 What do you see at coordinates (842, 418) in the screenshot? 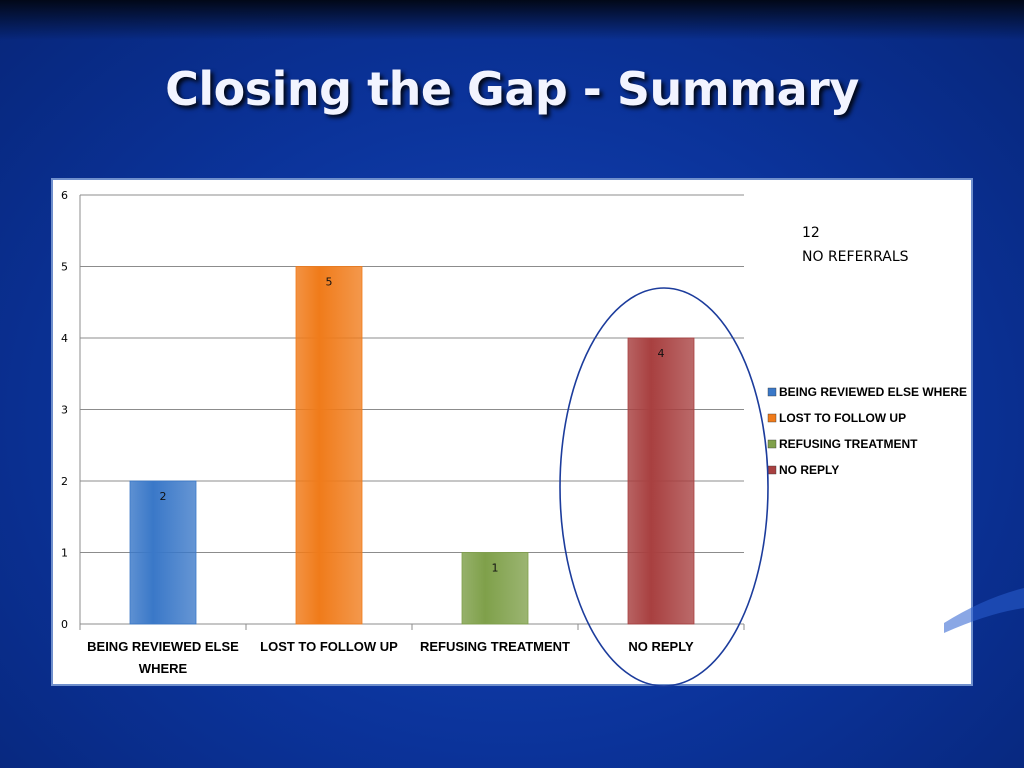
I see `legend-label: LOST TO FOLLOW UP` at bounding box center [842, 418].